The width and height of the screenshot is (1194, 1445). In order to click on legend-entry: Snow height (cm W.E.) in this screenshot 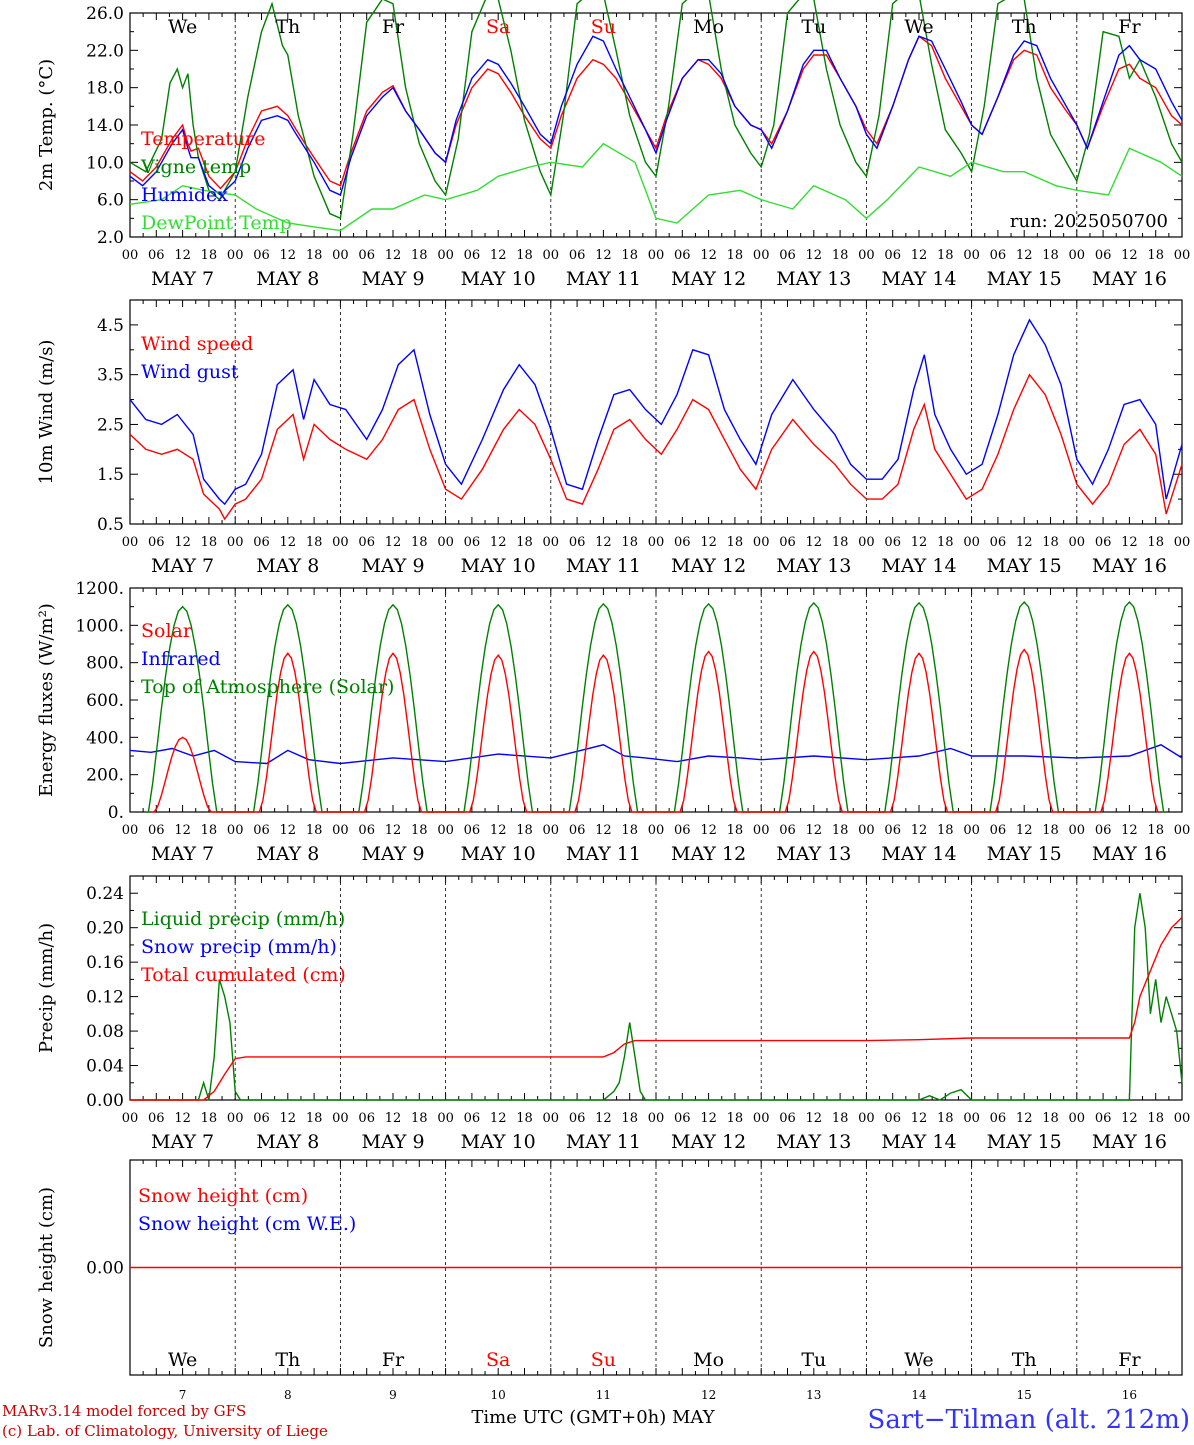, I will do `click(247, 1224)`.